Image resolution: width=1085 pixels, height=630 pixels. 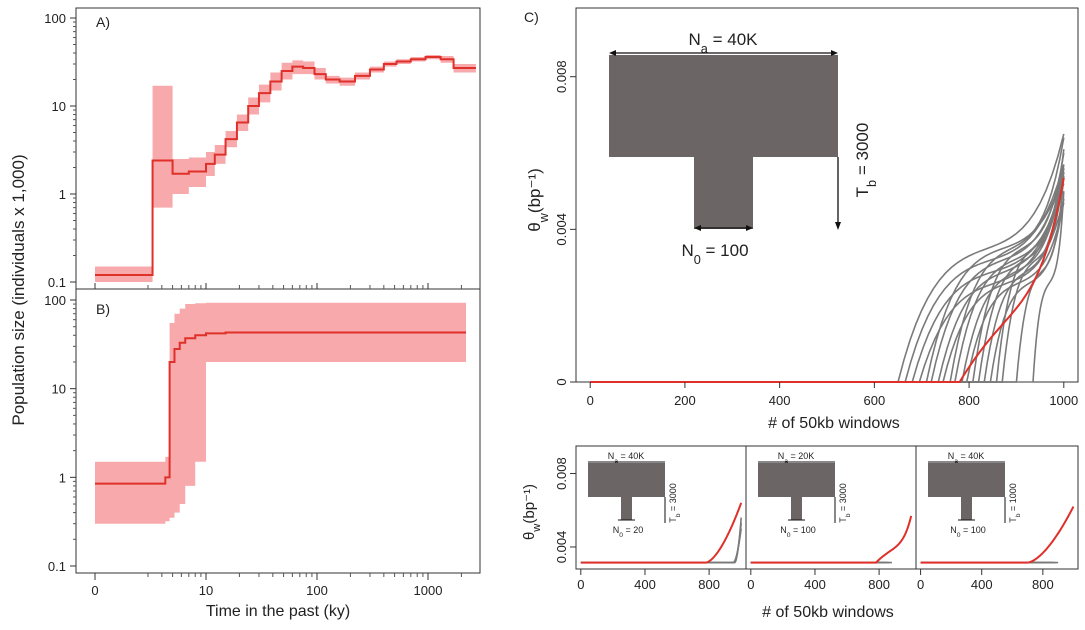 I want to click on panel-d2-xtick-label-400: 400, so click(x=815, y=584).